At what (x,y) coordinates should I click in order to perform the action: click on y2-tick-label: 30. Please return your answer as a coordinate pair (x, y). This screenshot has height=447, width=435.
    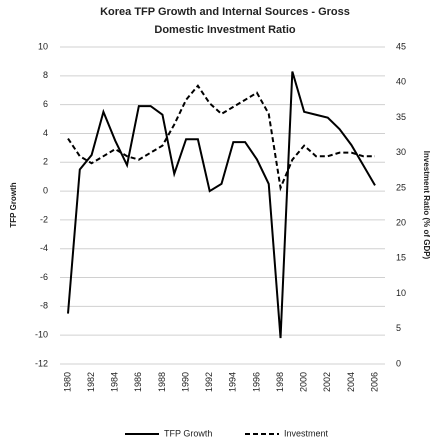
    Looking at the image, I should click on (401, 152).